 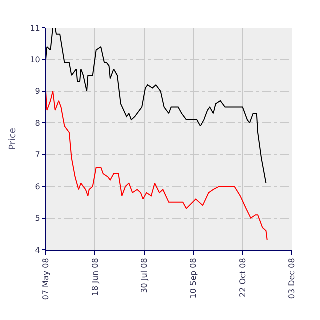 What do you see at coordinates (37, 155) in the screenshot?
I see `y-tick-label: 7` at bounding box center [37, 155].